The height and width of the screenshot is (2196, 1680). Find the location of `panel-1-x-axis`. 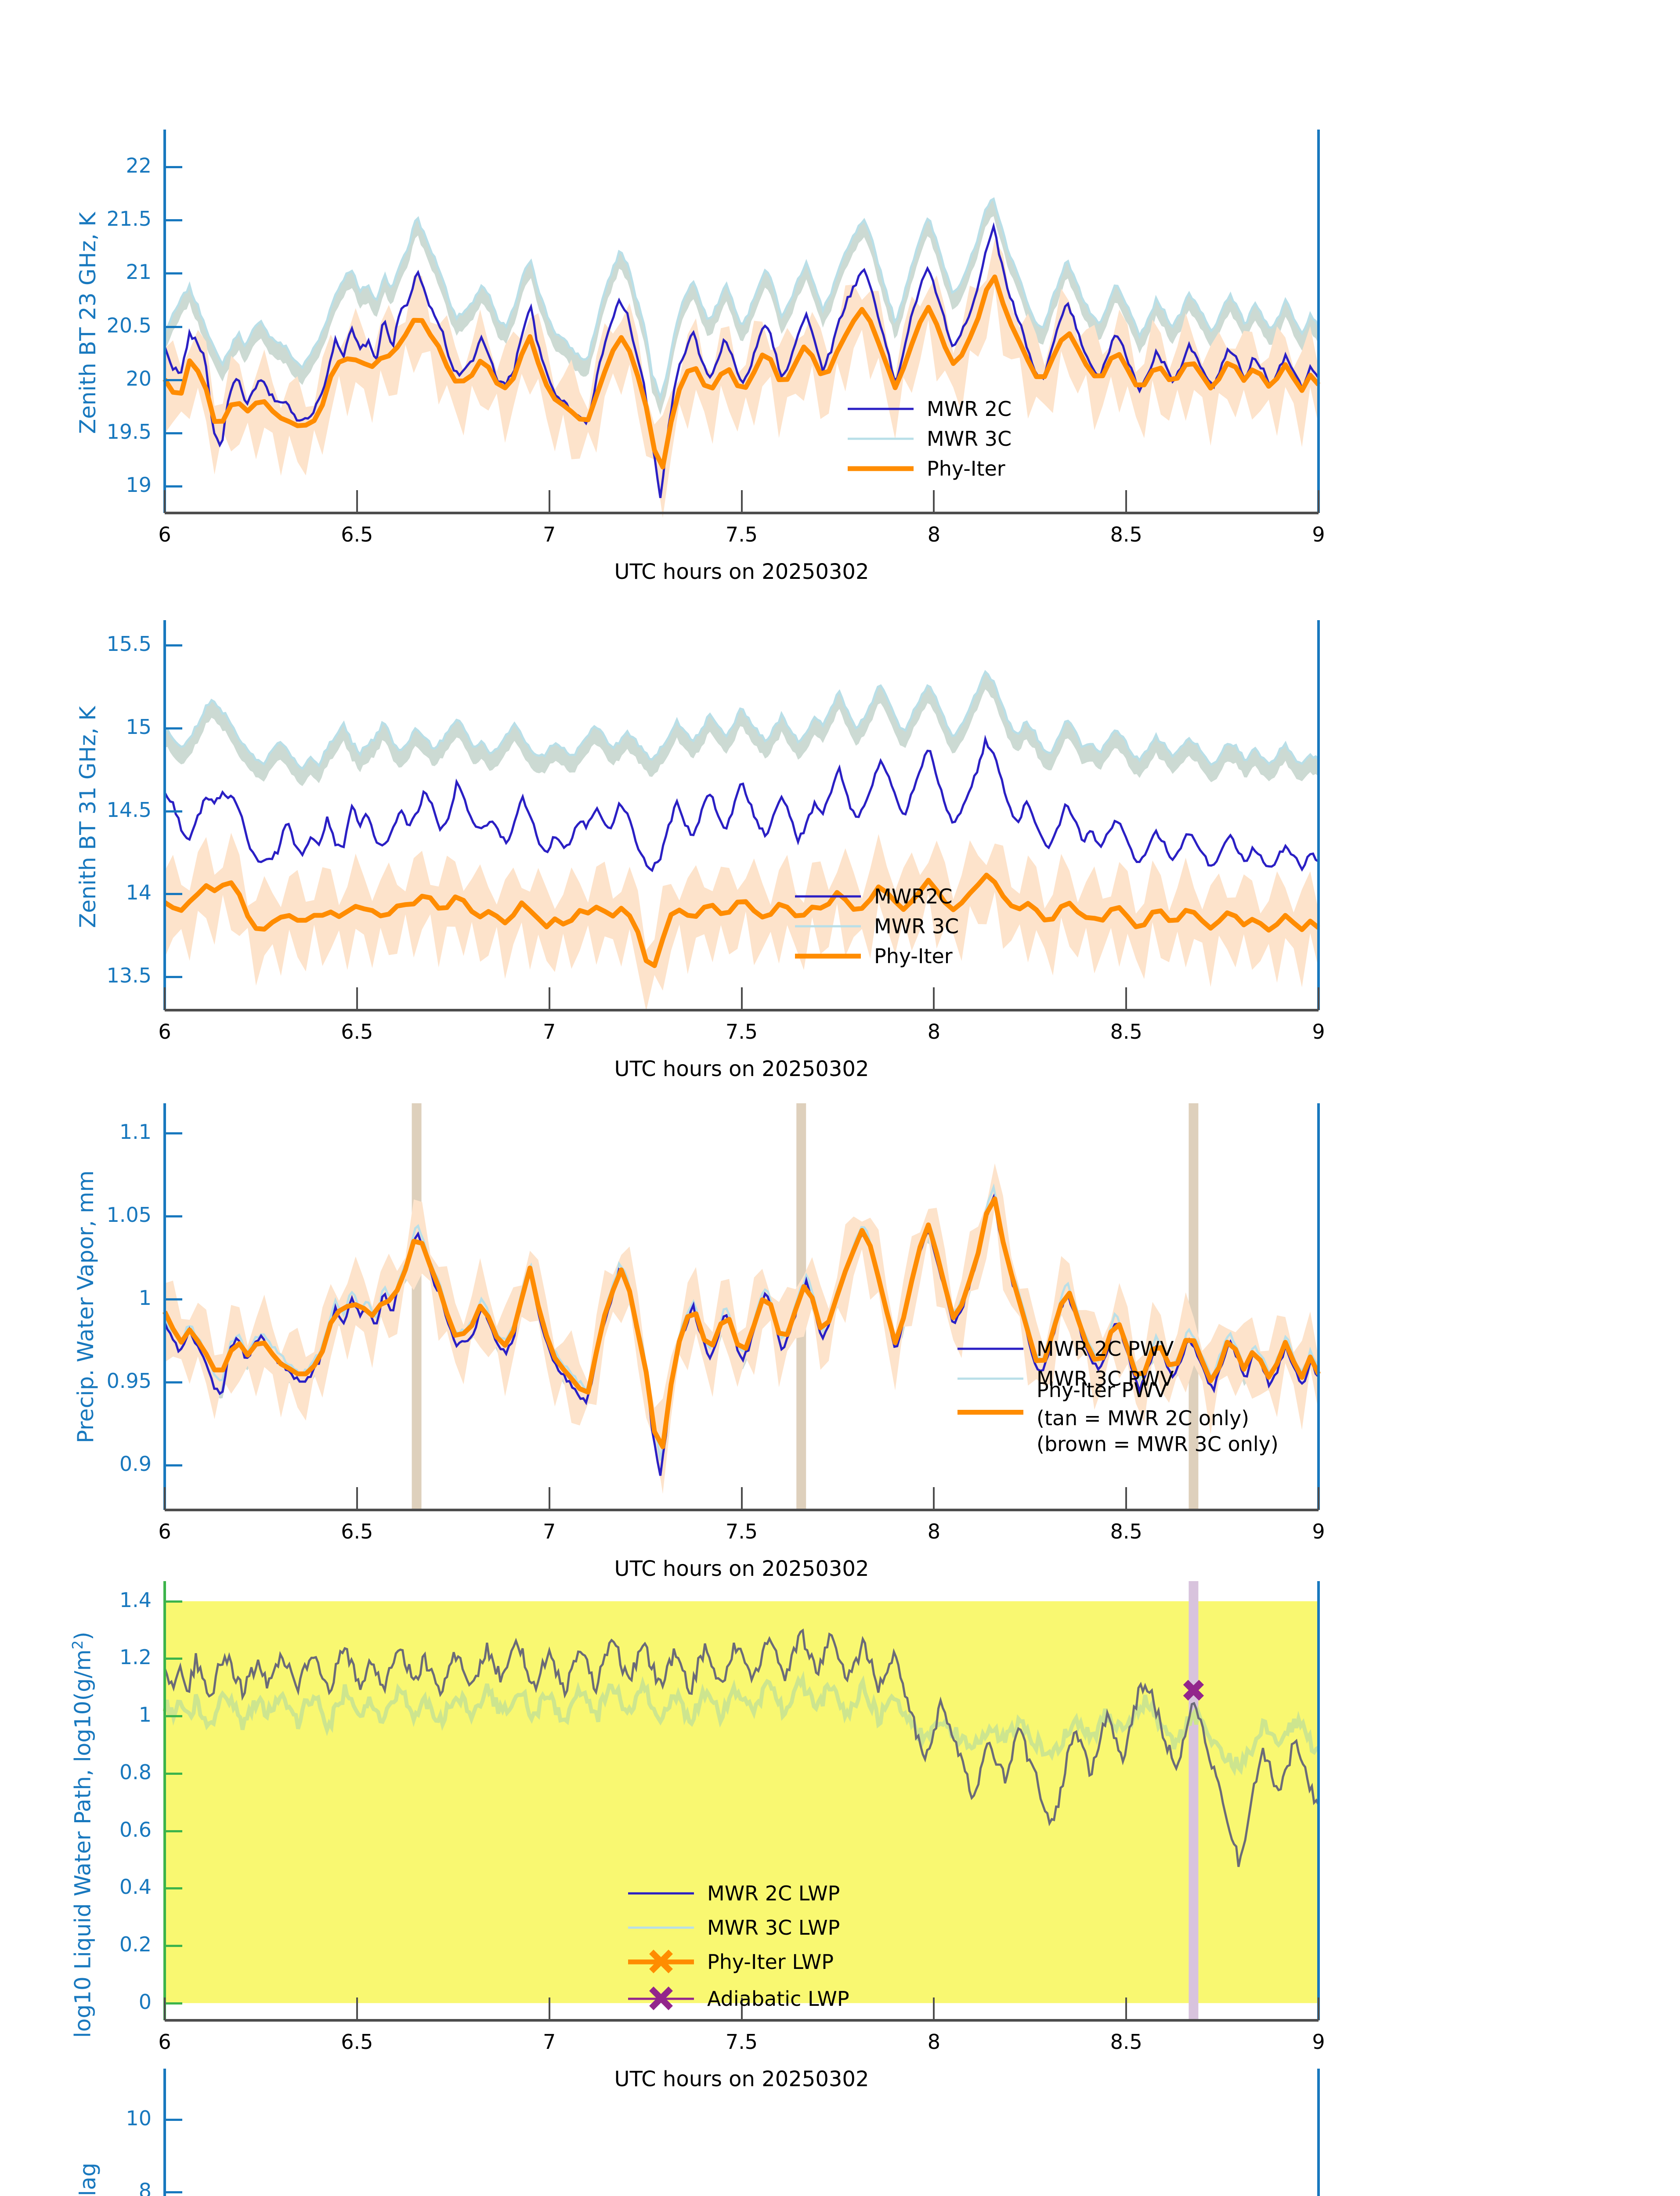

panel-1-x-axis is located at coordinates (742, 513).